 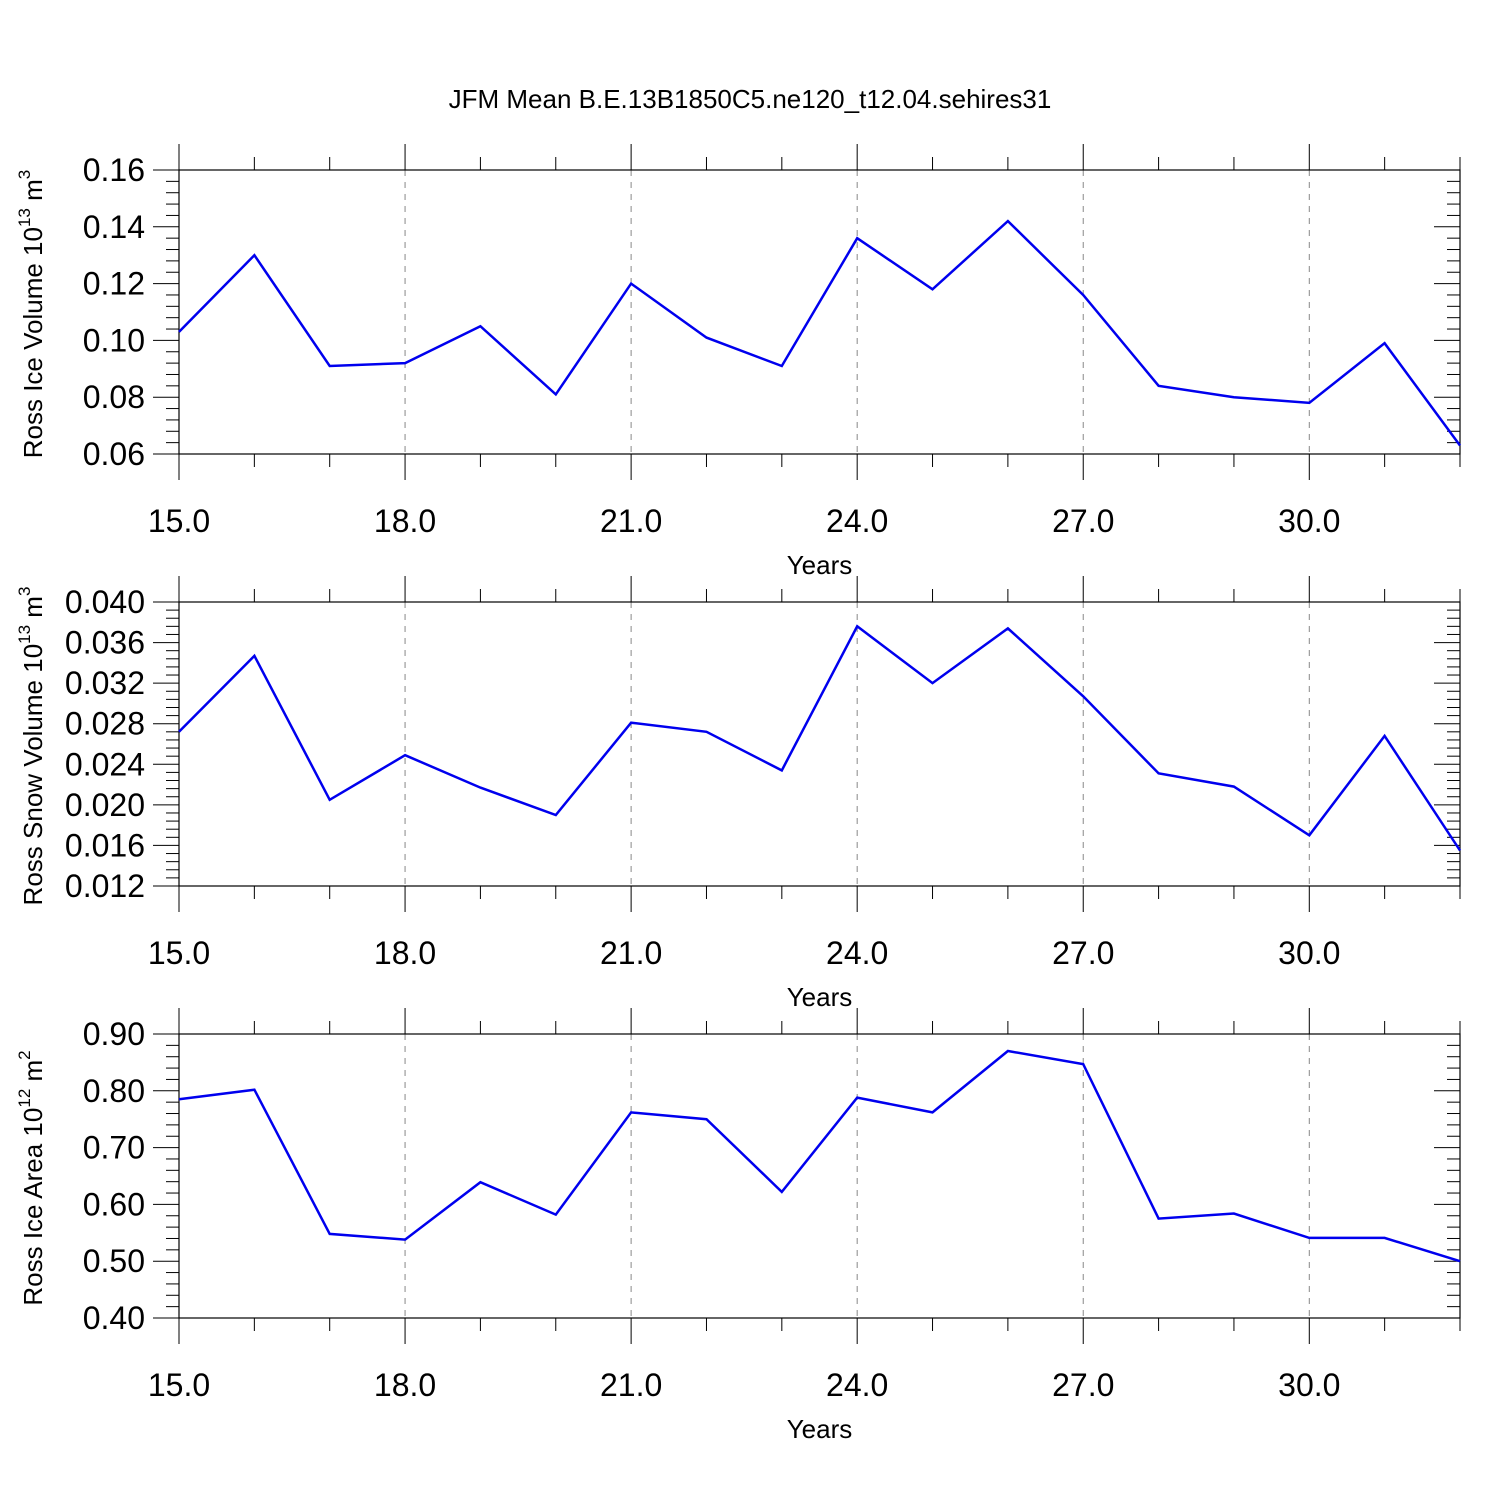 I want to click on y-tick-label: 0.14, so click(x=114, y=227).